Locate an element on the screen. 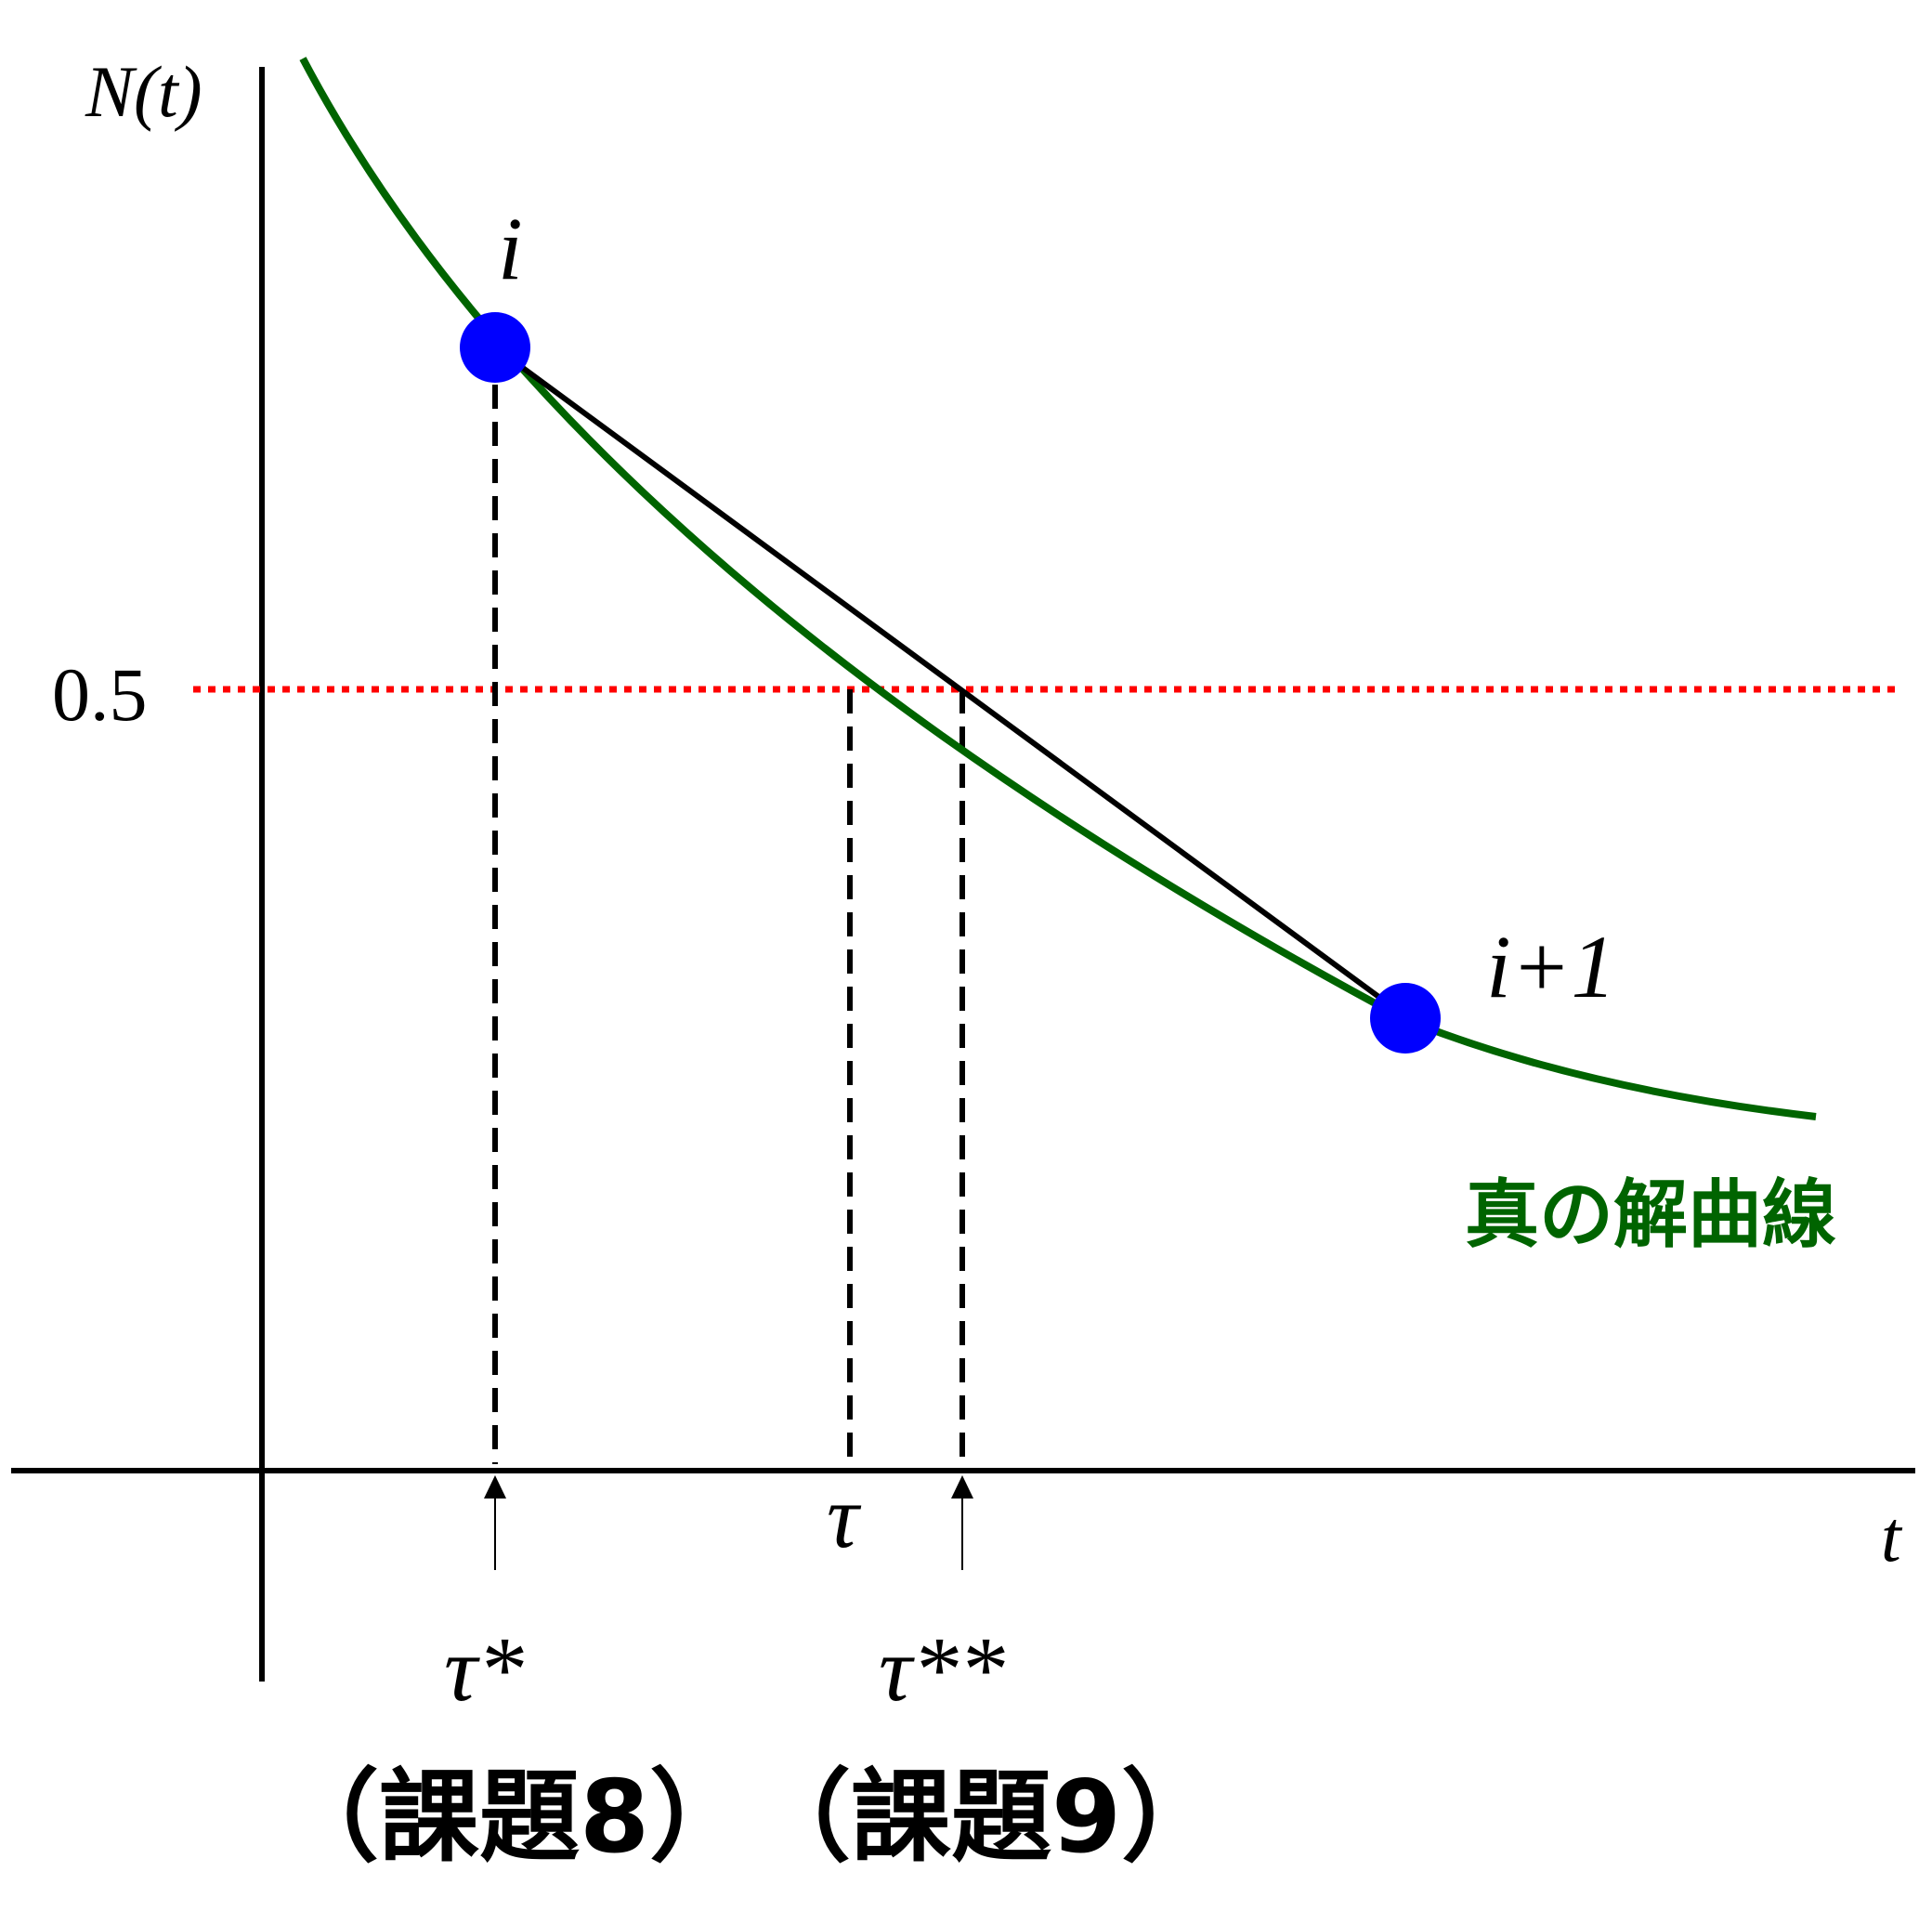 The width and height of the screenshot is (1932, 1924). point-i-label: i is located at coordinates (510, 248).